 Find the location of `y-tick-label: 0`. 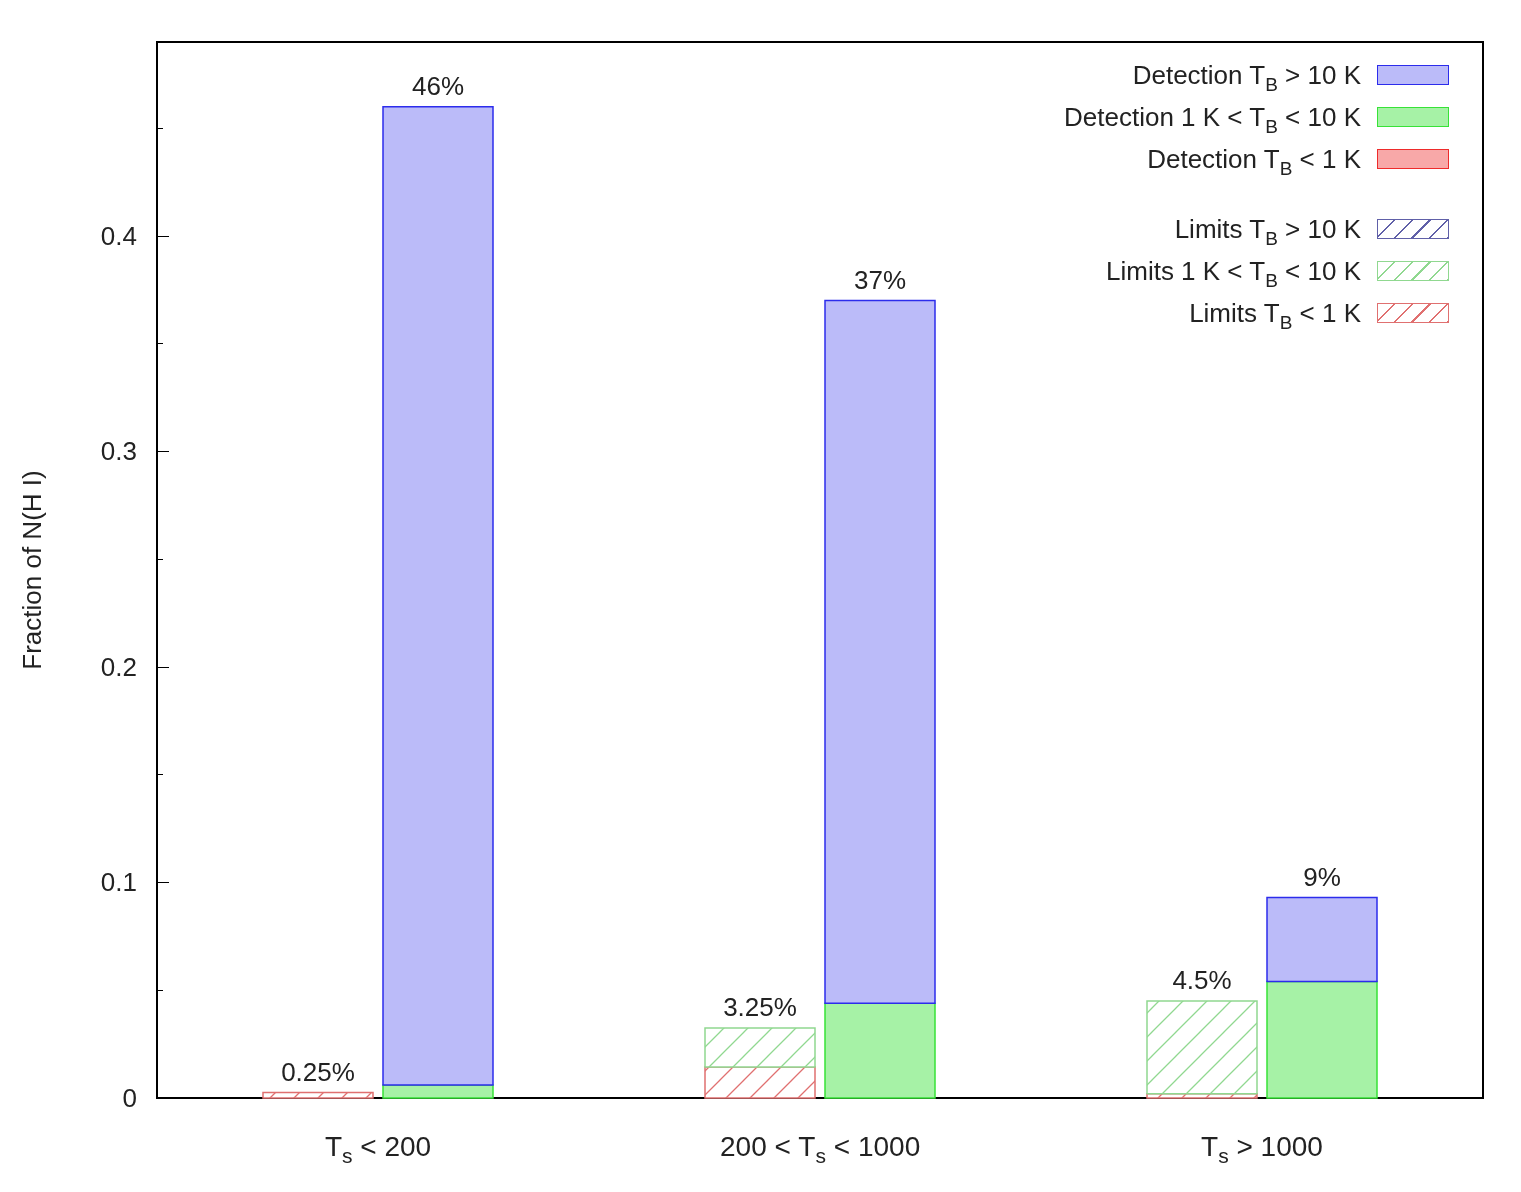

y-tick-label: 0 is located at coordinates (129, 1098).